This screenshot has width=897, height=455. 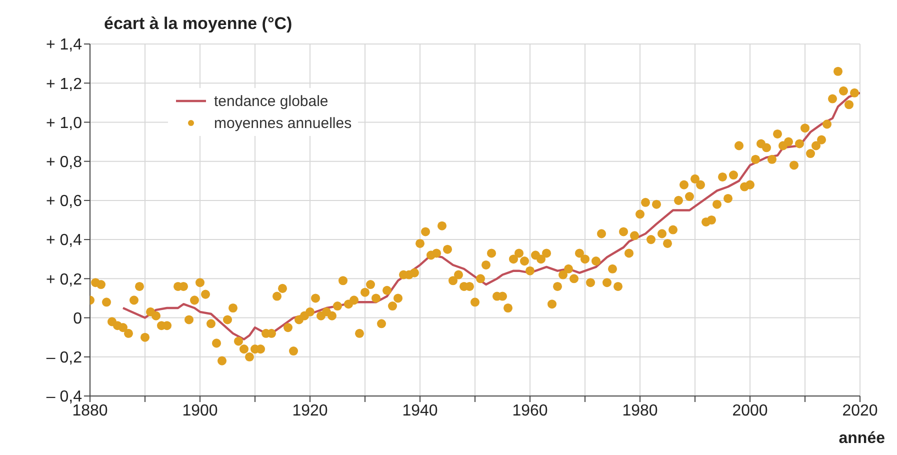 What do you see at coordinates (861, 439) in the screenshot?
I see `x-axis-title: année` at bounding box center [861, 439].